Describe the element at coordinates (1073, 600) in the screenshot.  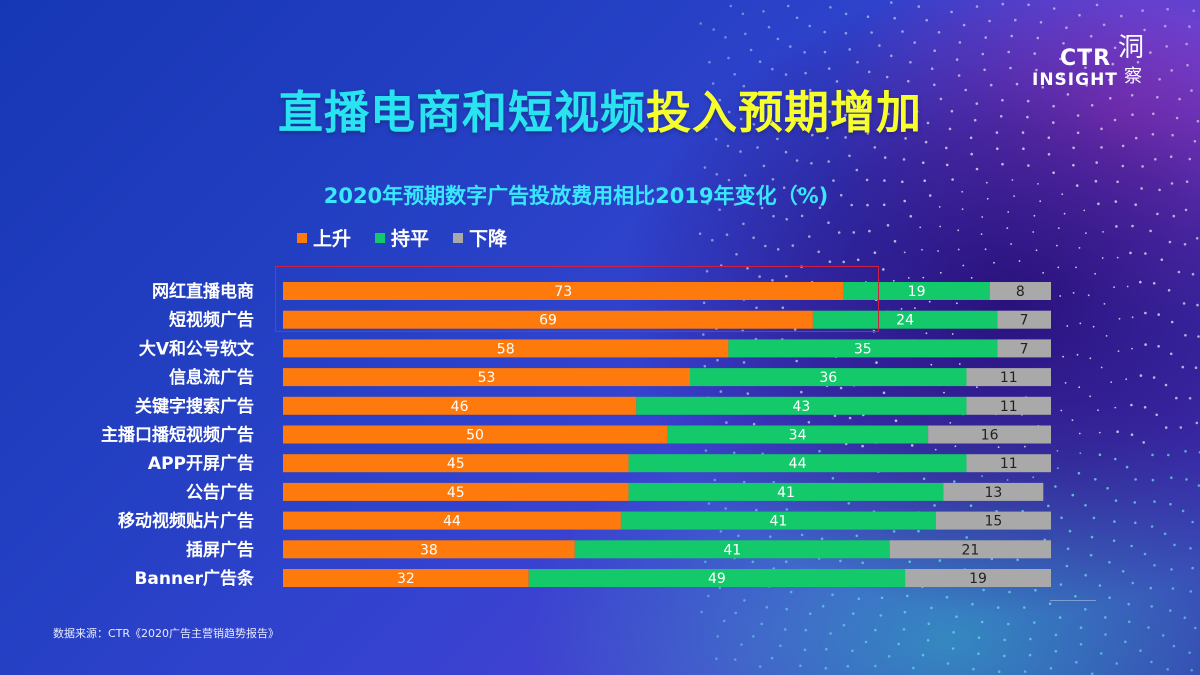
I see `axis-tick-line` at that location.